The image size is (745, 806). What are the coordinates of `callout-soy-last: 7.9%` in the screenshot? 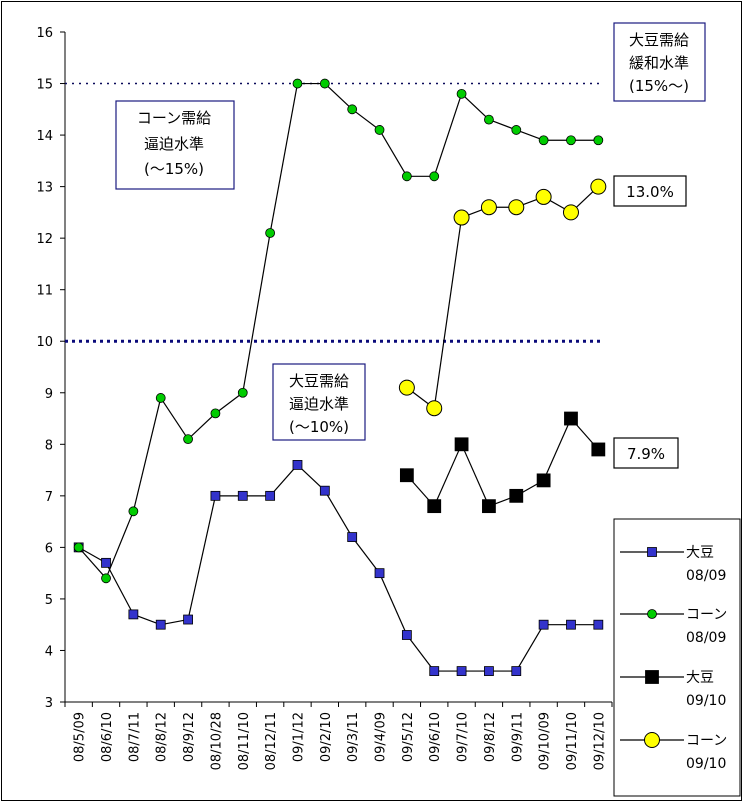 It's located at (646, 453).